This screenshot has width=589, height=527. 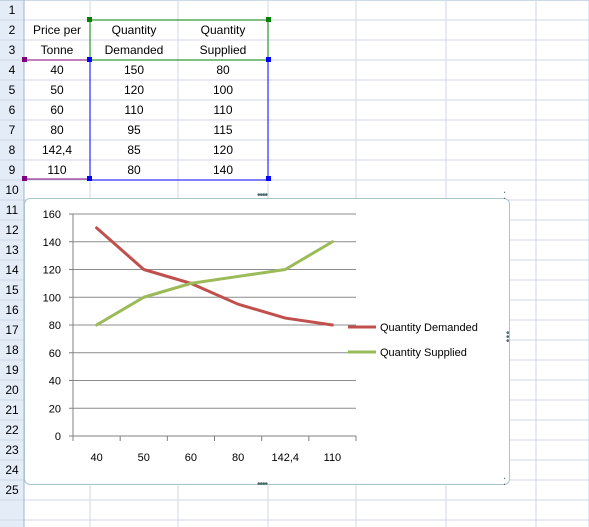 I want to click on series-line-quantity-demanded, so click(x=214, y=276).